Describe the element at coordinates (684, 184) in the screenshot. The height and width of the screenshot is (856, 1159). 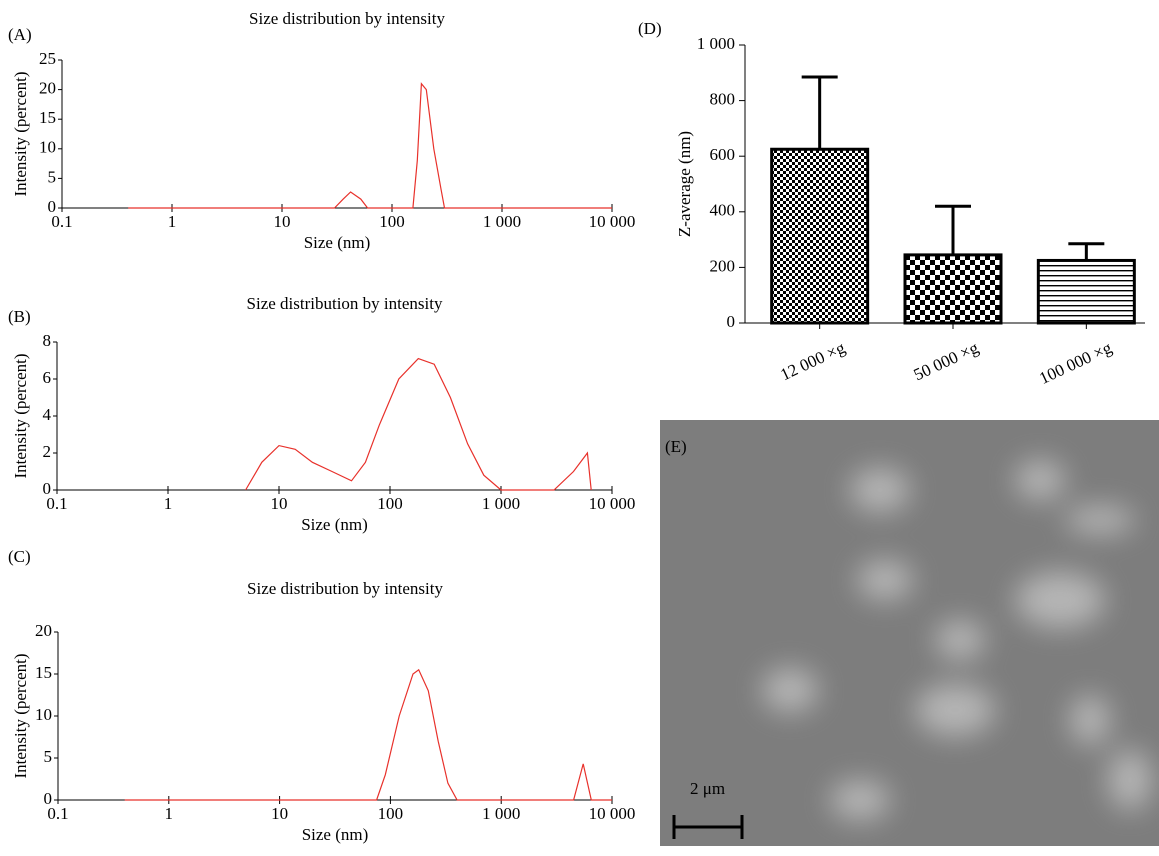
I see `y-axis-label: Z-average (nm)` at that location.